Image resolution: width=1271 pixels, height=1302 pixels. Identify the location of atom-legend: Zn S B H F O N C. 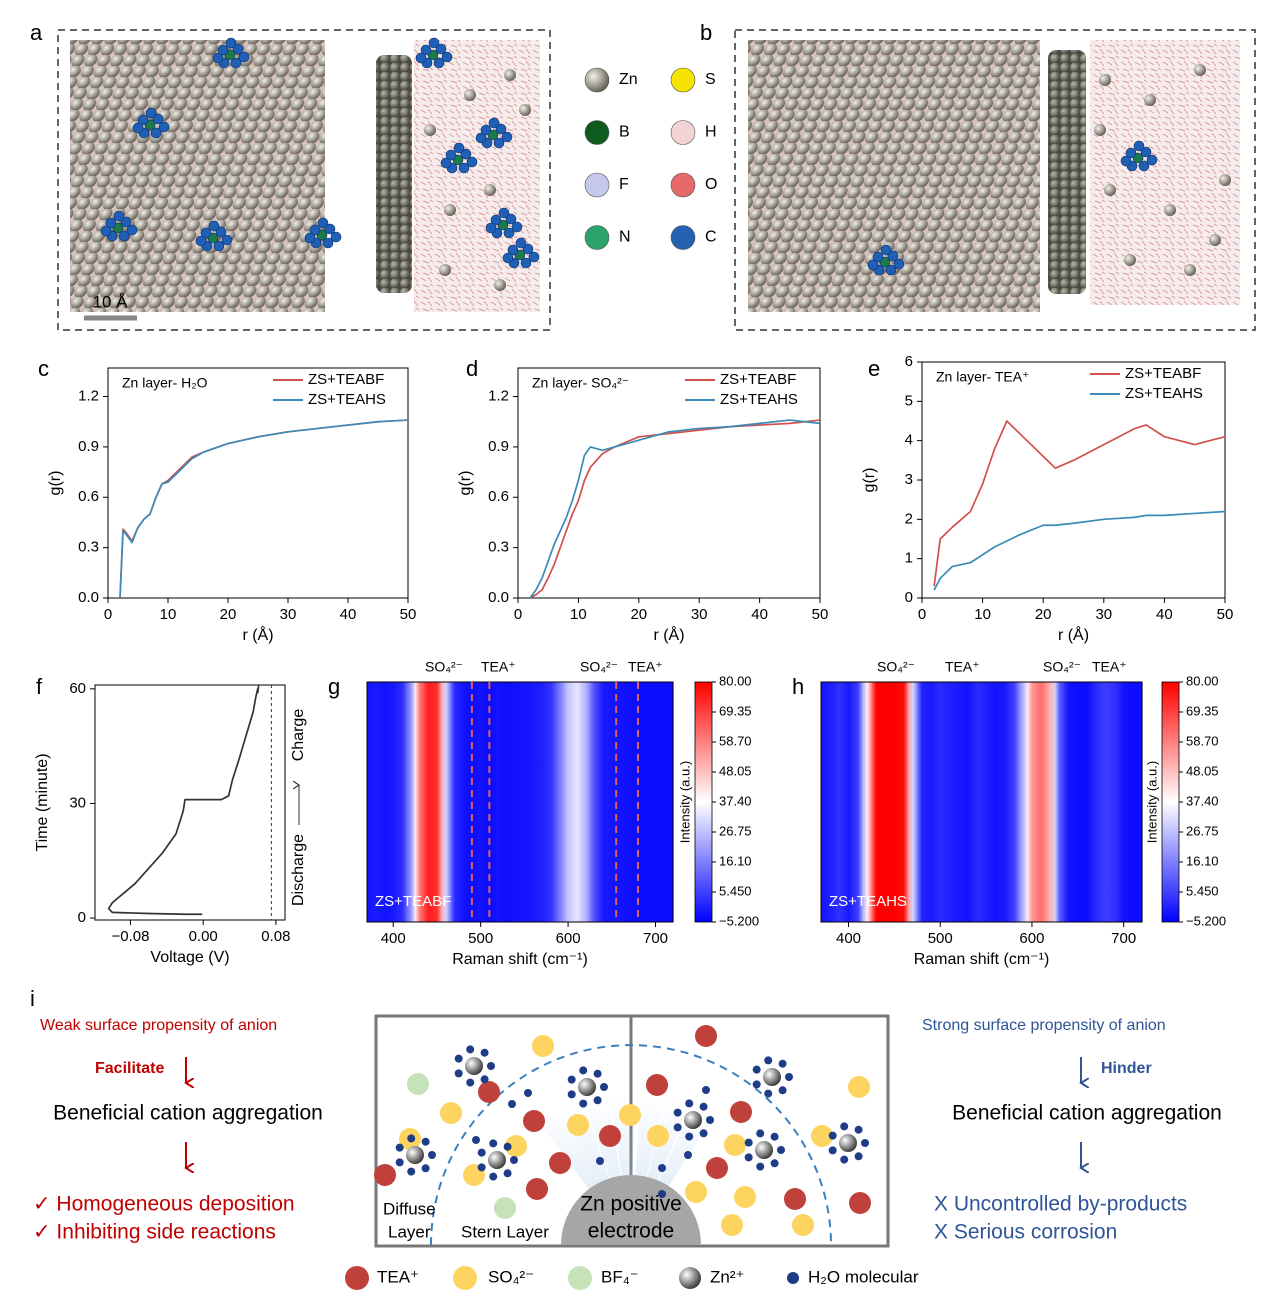
(650, 158).